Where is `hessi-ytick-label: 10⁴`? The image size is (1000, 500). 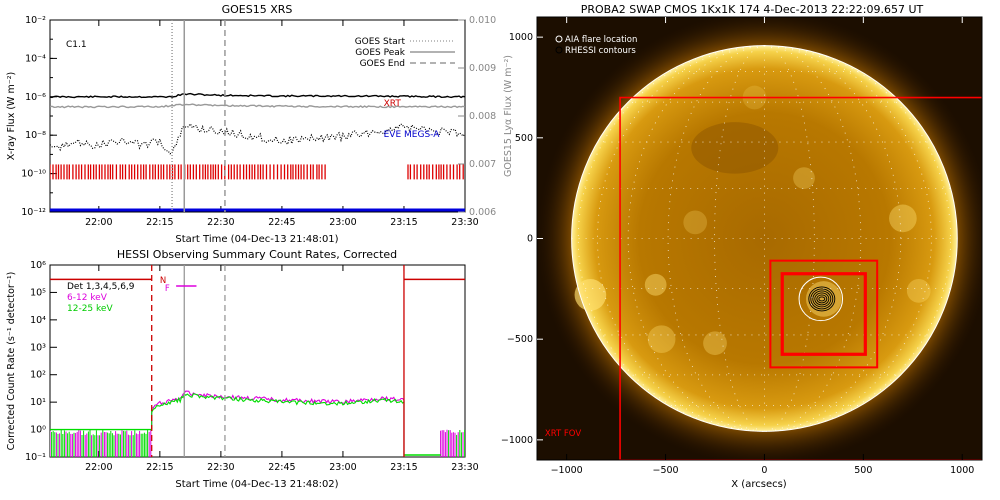
hessi-ytick-label: 10⁴ is located at coordinates (38, 320).